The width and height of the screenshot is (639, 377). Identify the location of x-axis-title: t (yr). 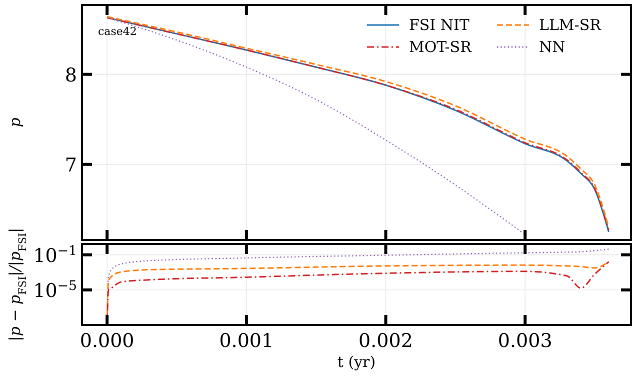
(356, 362).